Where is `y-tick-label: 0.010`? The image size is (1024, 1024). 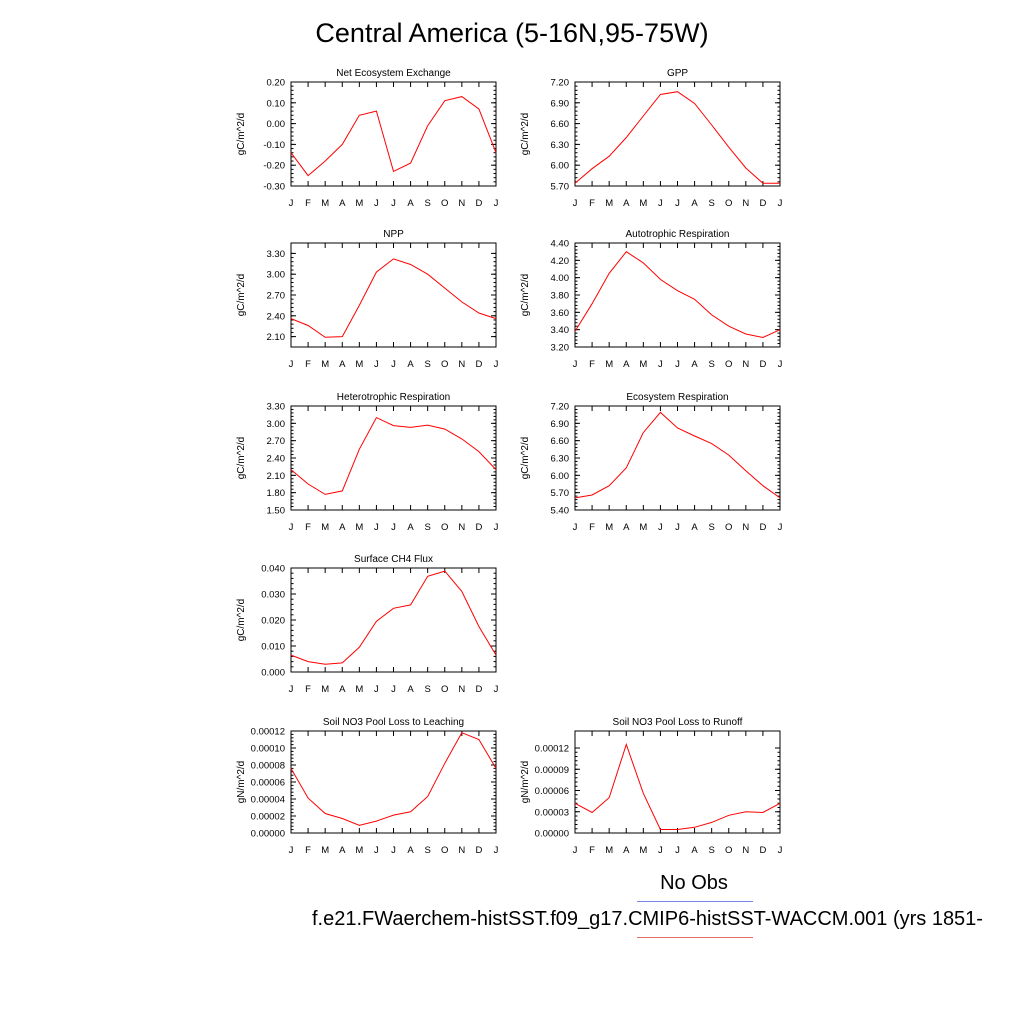
y-tick-label: 0.010 is located at coordinates (273, 647).